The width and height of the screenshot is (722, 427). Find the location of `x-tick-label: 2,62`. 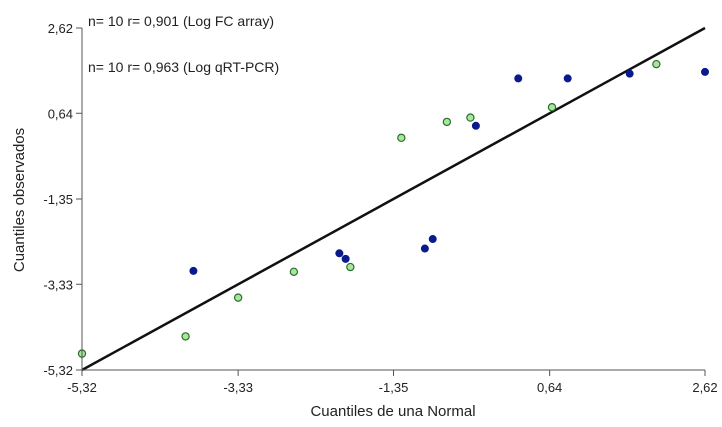

x-tick-label: 2,62 is located at coordinates (704, 387).